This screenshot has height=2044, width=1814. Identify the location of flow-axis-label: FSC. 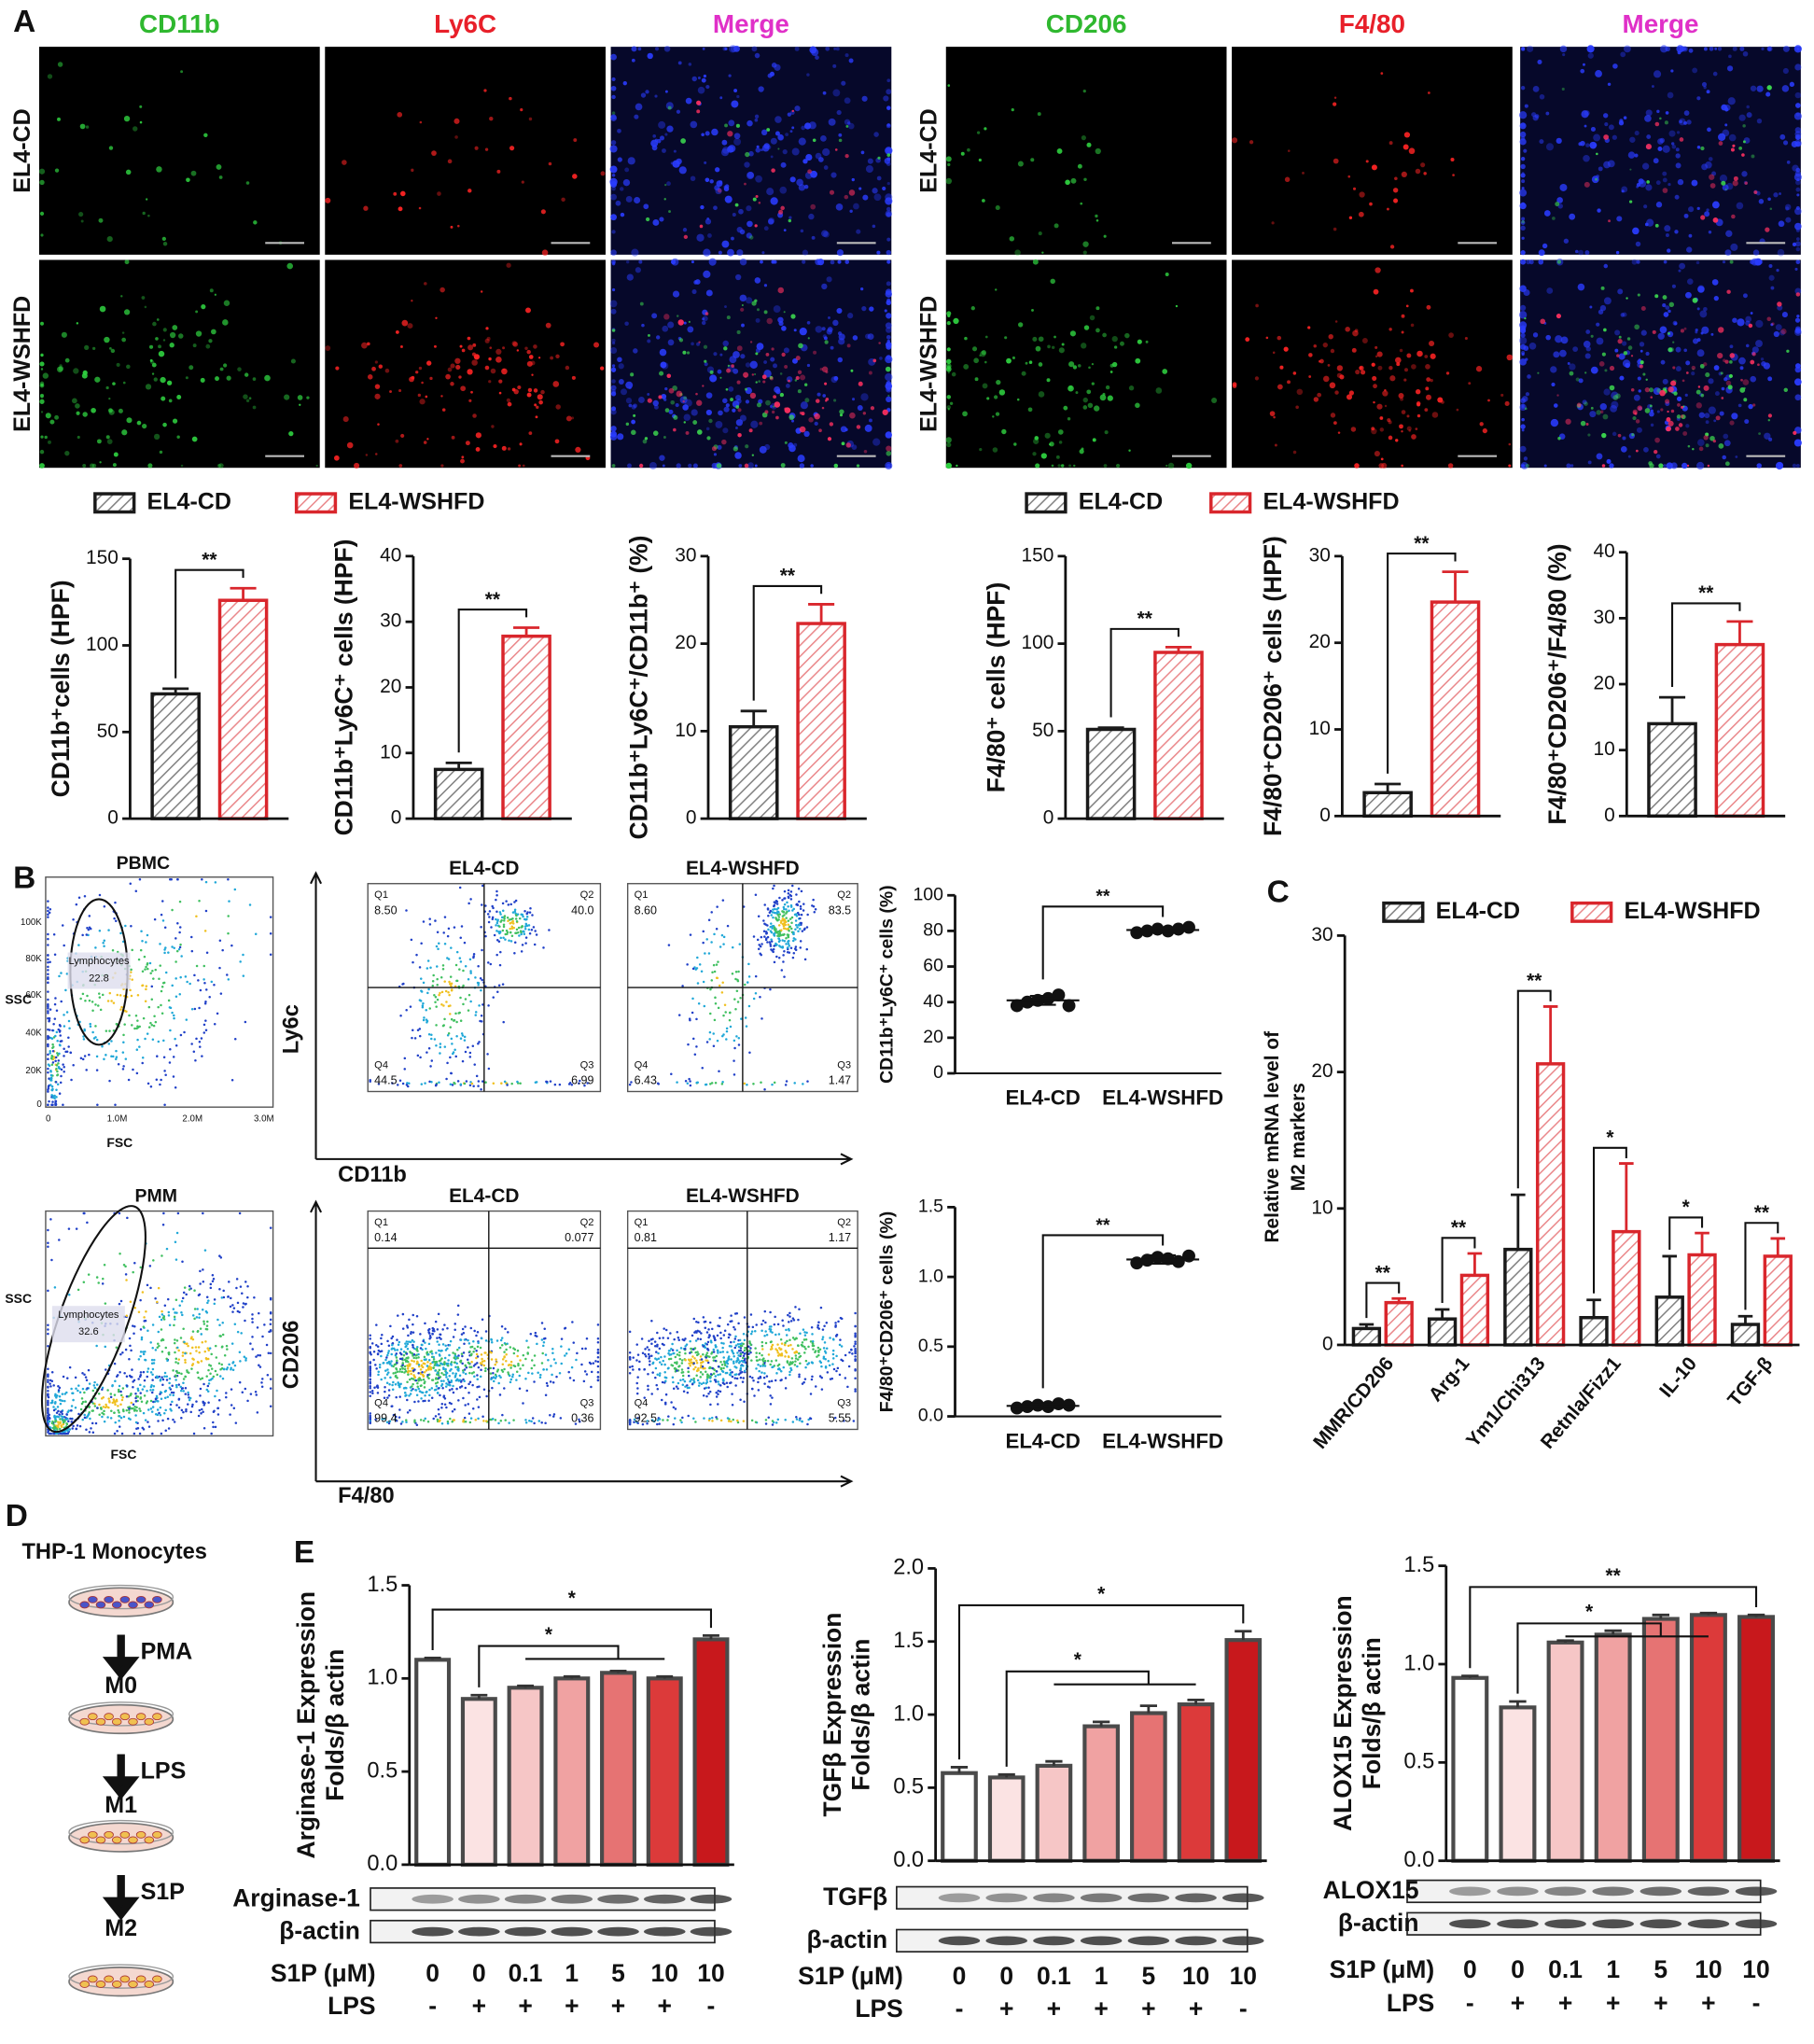
(124, 1454).